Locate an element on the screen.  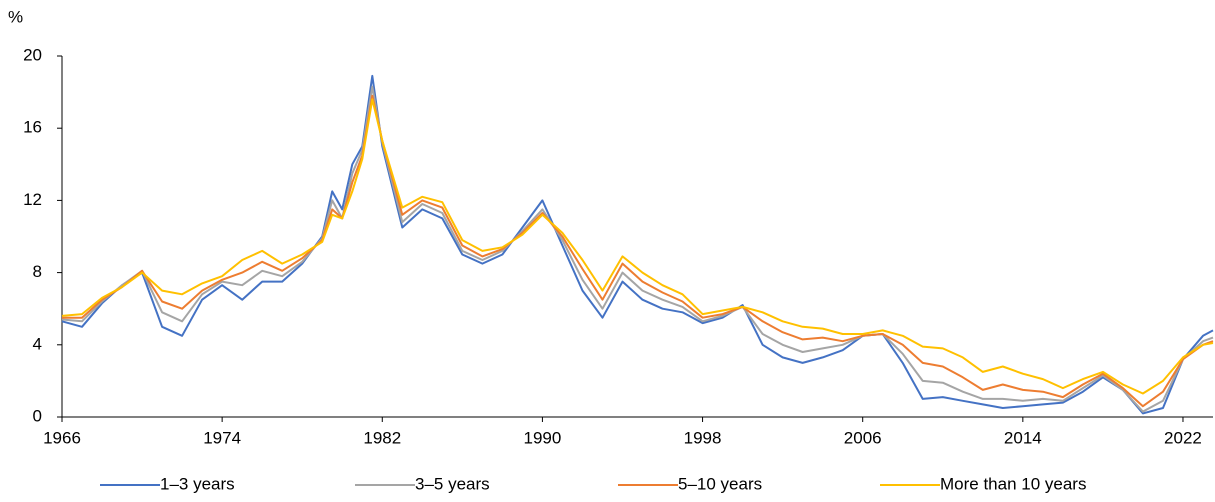
x-tick-label: 1998 is located at coordinates (703, 437).